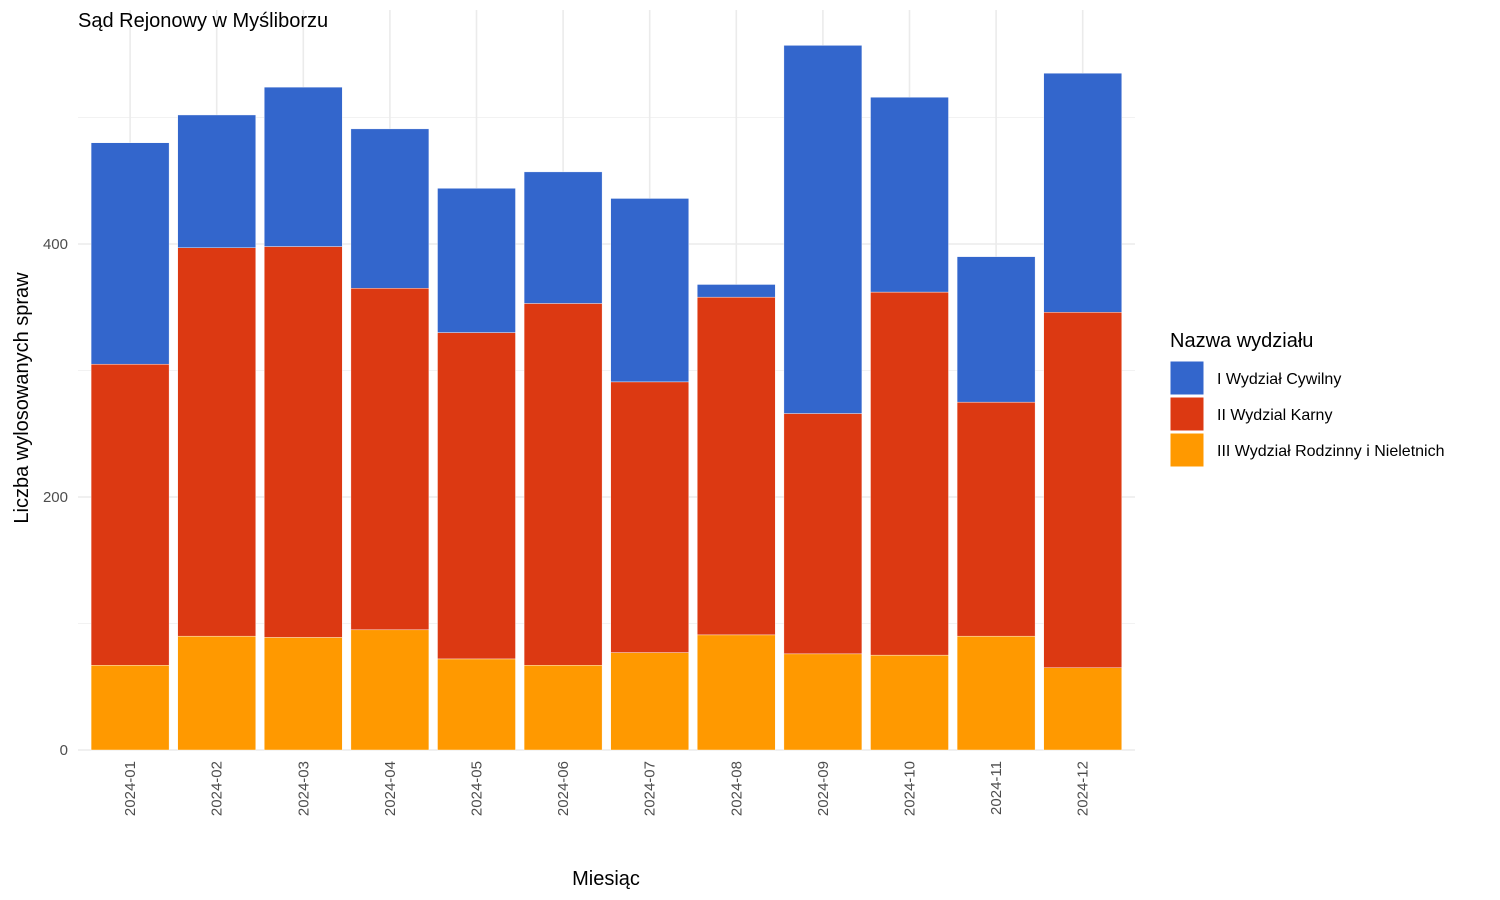  I want to click on x-tick-label: 2024-04, so click(390, 788).